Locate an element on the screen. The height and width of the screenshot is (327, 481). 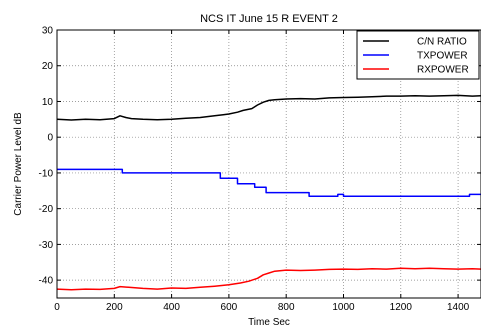
y-tick-label: -20 is located at coordinates (46, 209).